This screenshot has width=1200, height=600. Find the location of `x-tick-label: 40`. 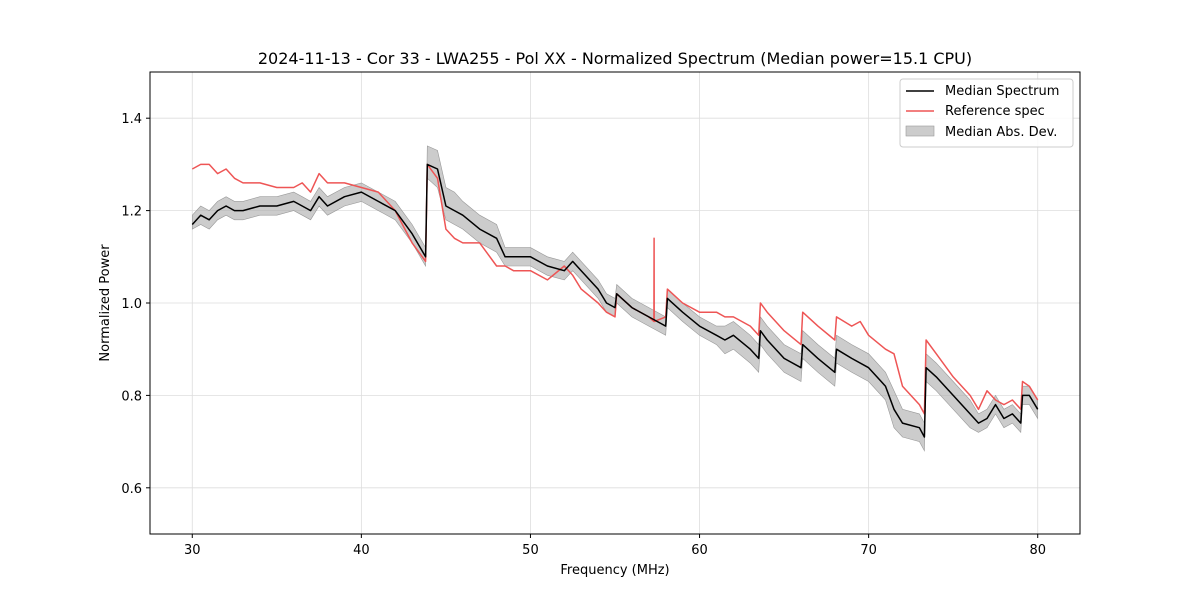

x-tick-label: 40 is located at coordinates (361, 550).